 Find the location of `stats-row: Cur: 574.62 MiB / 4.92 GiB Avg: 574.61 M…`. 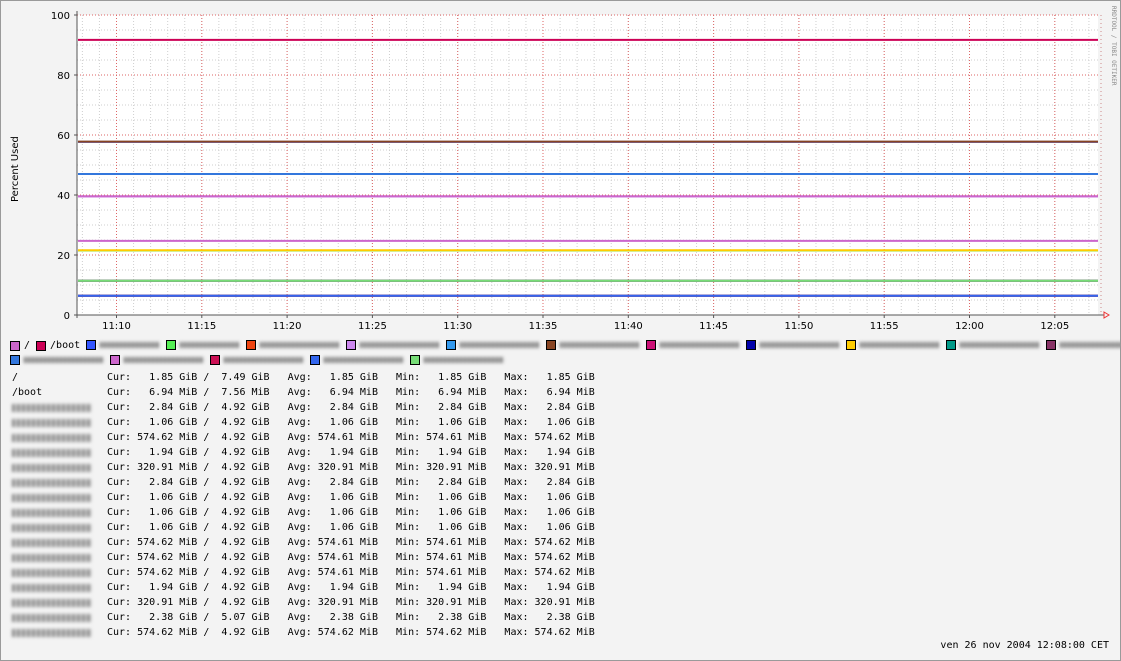

stats-row: Cur: 574.62 MiB / 4.92 GiB Avg: 574.61 M… is located at coordinates (303, 542).